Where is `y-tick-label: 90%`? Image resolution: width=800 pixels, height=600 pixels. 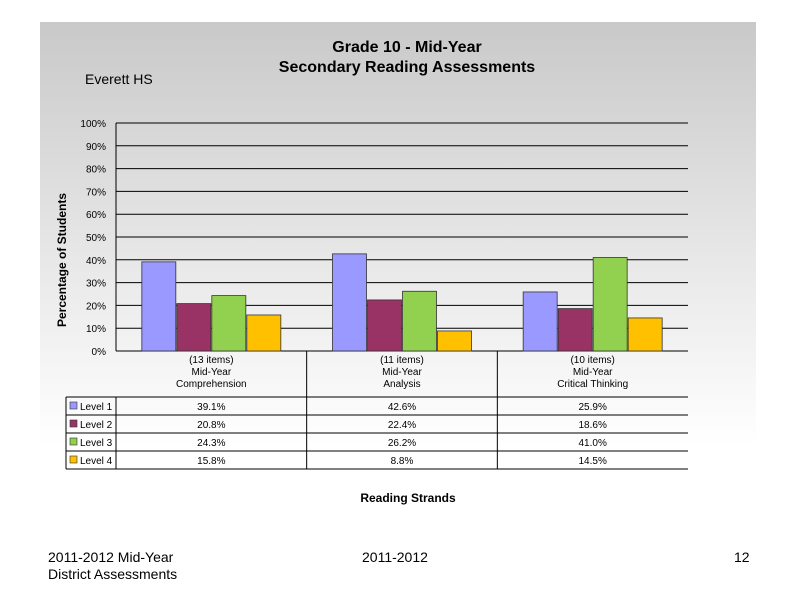
y-tick-label: 90% is located at coordinates (96, 147).